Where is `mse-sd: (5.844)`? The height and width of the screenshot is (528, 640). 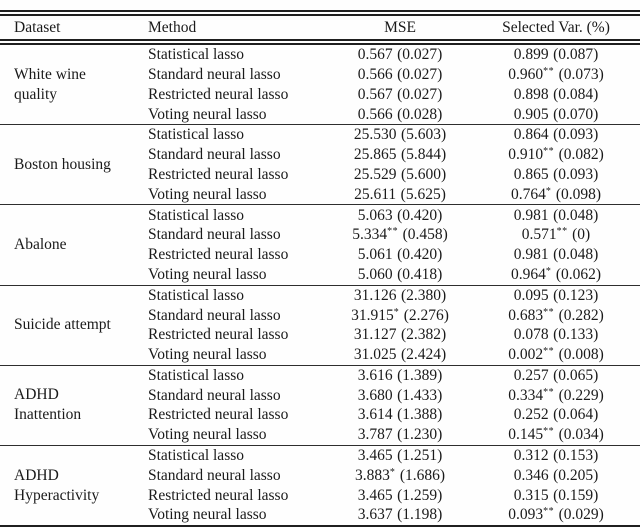 mse-sd: (5.844) is located at coordinates (423, 155).